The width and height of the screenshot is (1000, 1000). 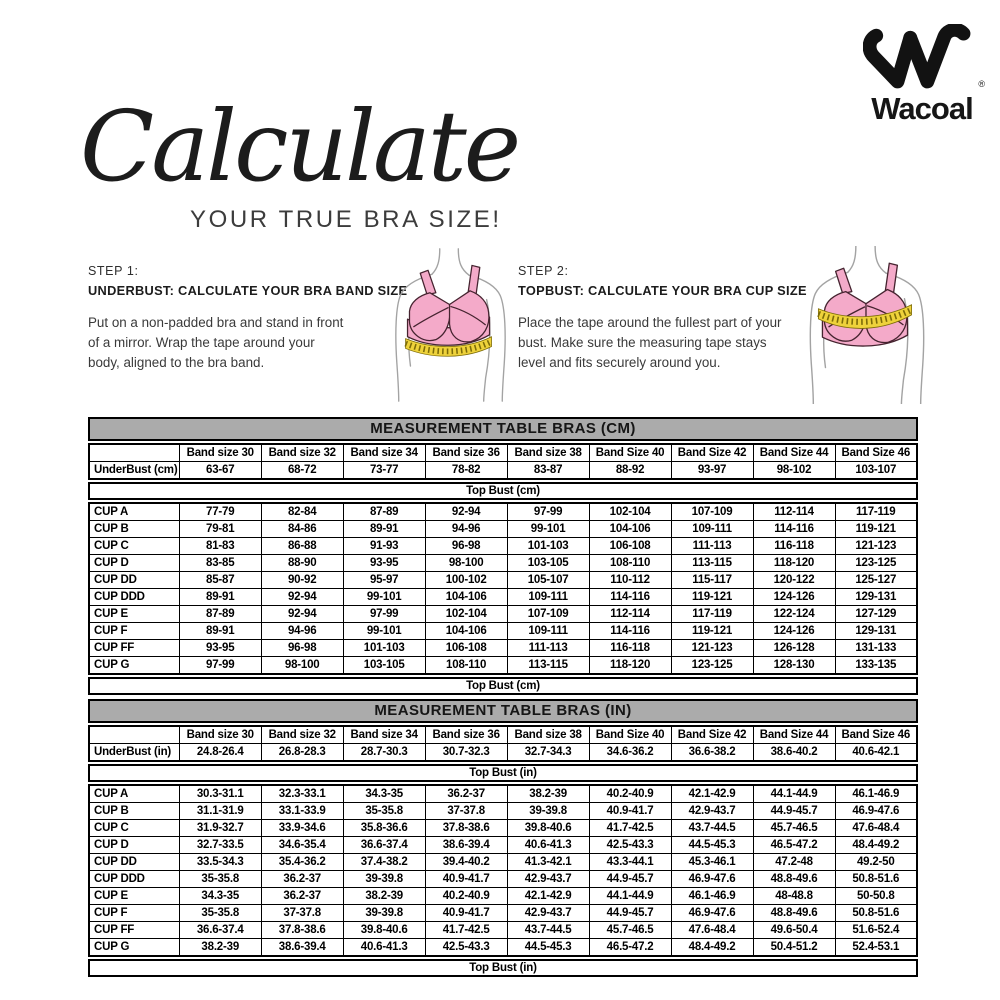 What do you see at coordinates (712, 648) in the screenshot?
I see `cup-value-cell: 121-123` at bounding box center [712, 648].